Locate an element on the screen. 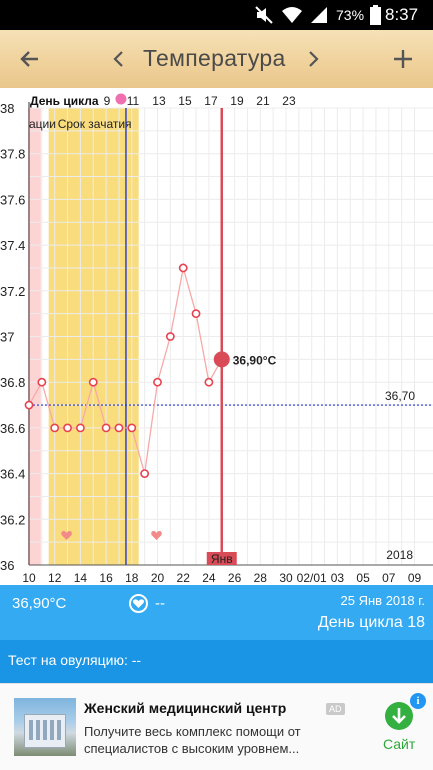 This screenshot has height=770, width=433. ovulation-test-bar: Тест на овуляцию: -- is located at coordinates (216, 661).